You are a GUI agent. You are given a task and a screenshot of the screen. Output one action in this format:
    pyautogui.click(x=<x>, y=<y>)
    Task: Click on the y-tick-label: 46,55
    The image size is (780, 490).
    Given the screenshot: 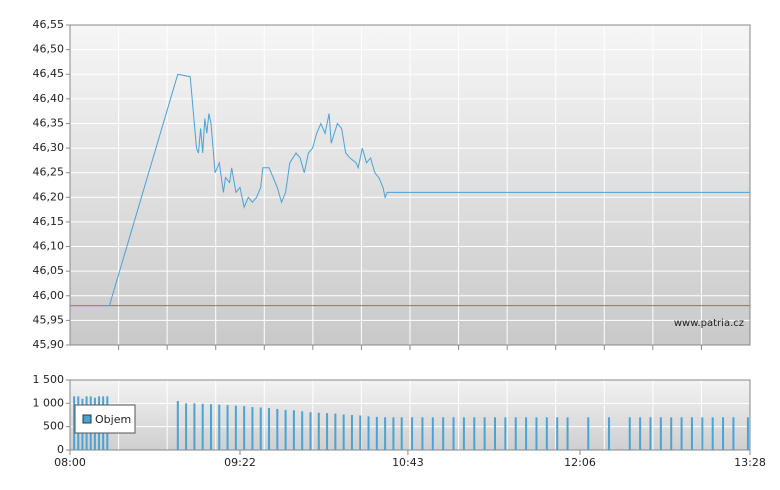 What is the action you would take?
    pyautogui.click(x=49, y=24)
    